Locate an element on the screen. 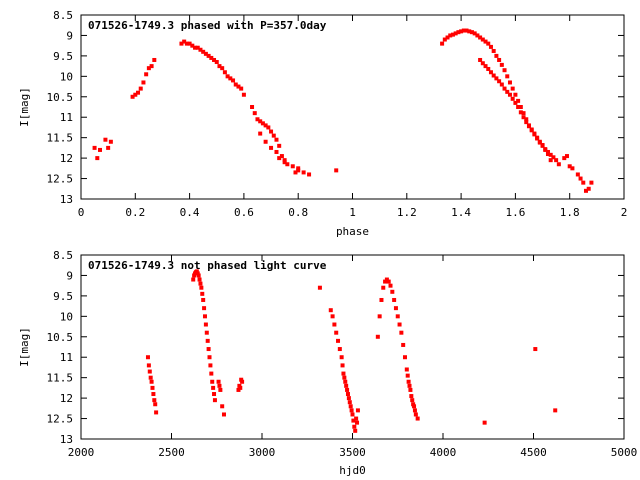 The image size is (640, 480). y-tick-label: 9.5 is located at coordinates (63, 296).